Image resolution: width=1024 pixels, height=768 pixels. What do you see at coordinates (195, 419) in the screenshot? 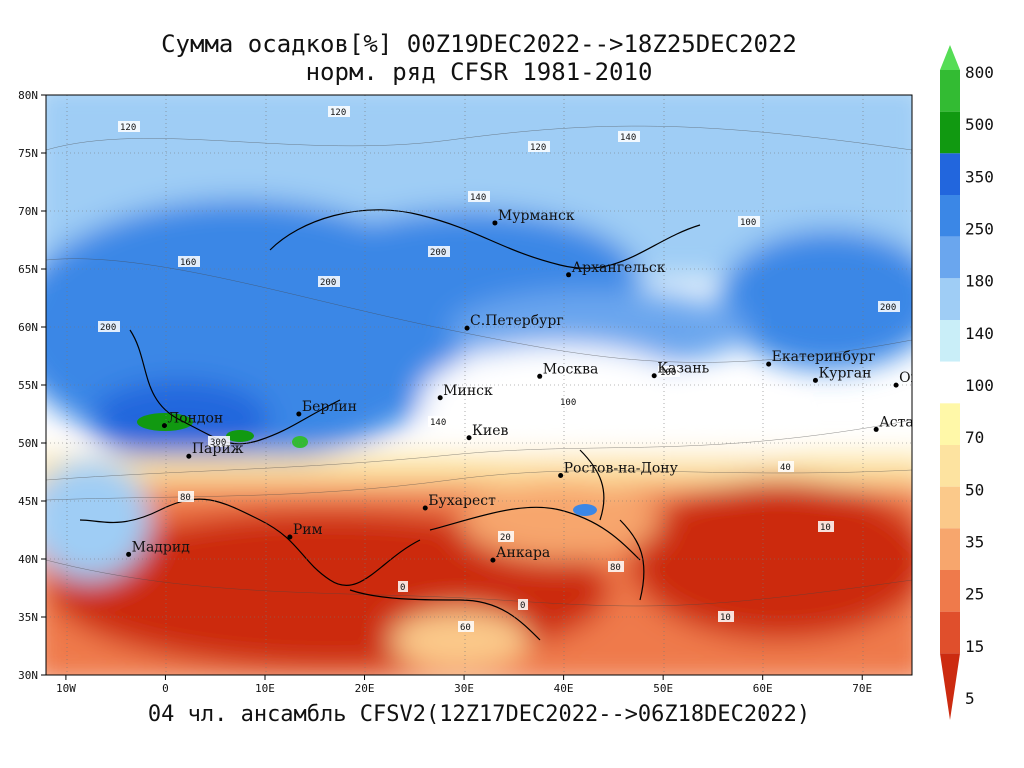
I see `city-label: Лондон` at bounding box center [195, 419].